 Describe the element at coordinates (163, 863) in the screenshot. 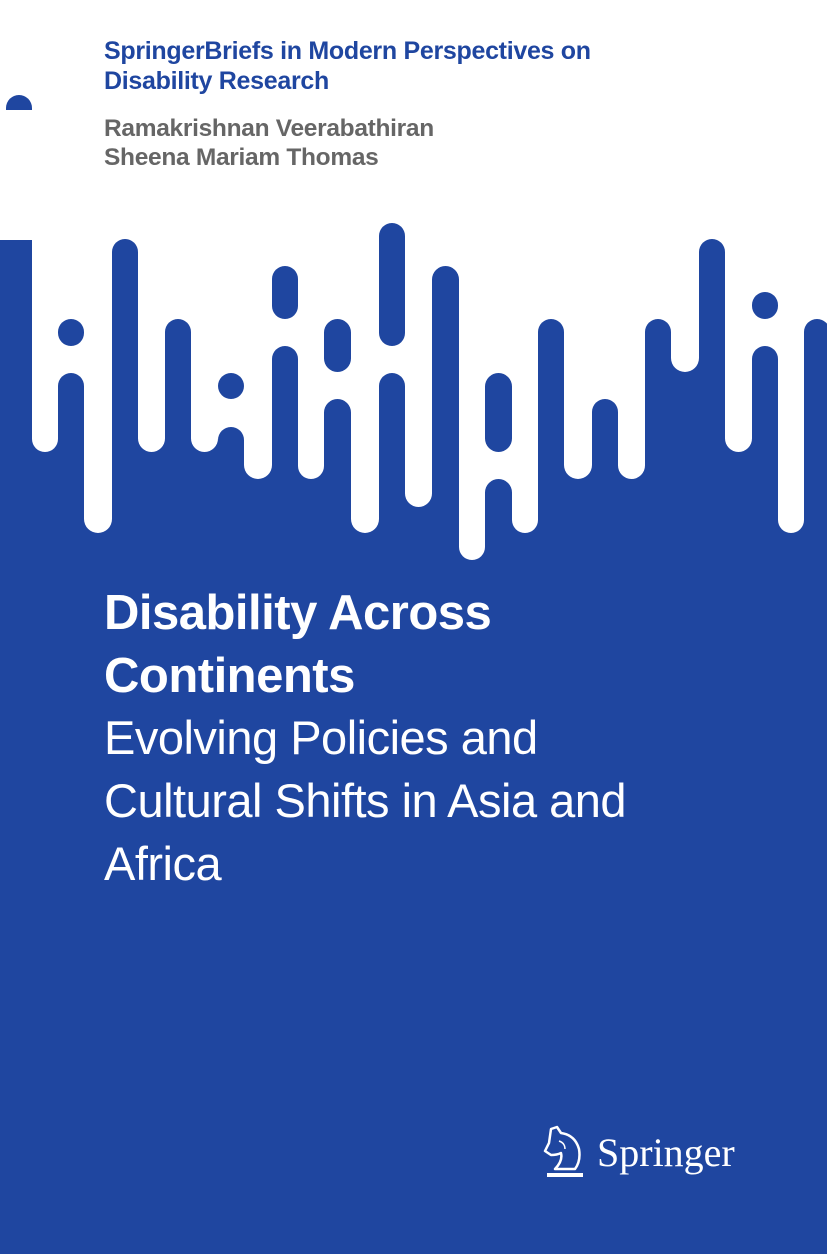

I see `subtitle-line: Africa` at that location.